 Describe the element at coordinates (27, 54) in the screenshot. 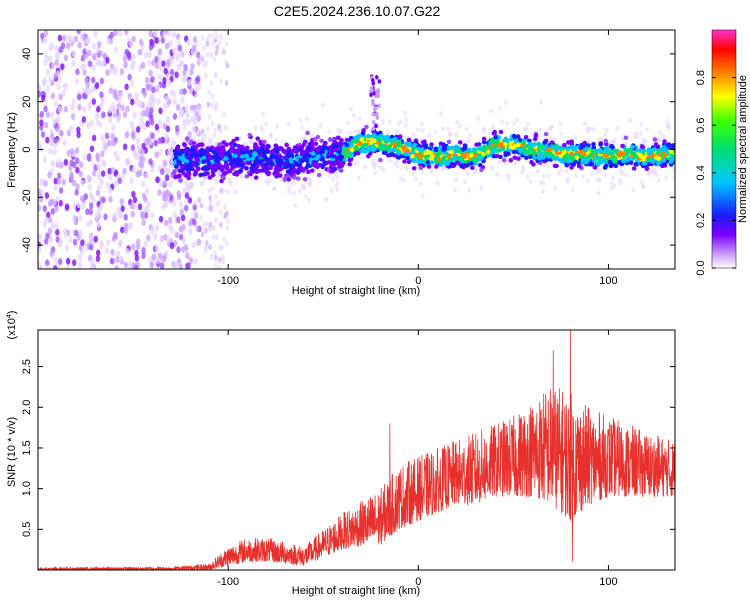

I see `spectrogram-ytick-label: 40` at that location.